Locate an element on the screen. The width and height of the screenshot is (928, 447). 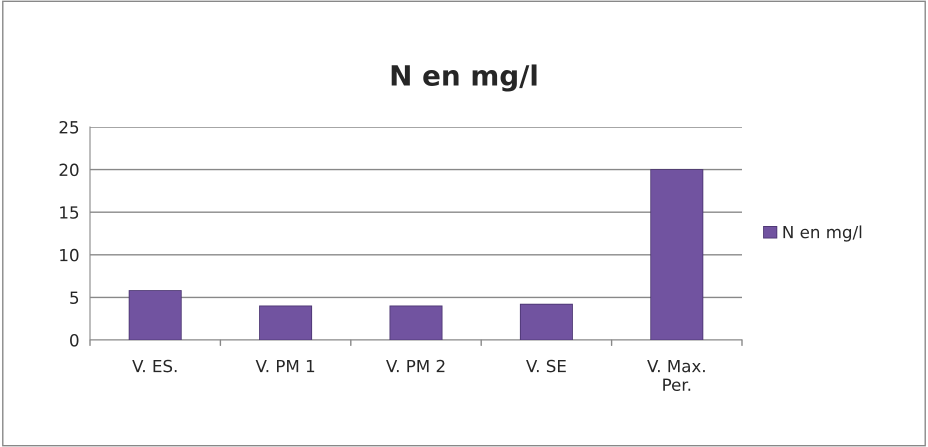
x-tick-label: V. ES. is located at coordinates (154, 366).